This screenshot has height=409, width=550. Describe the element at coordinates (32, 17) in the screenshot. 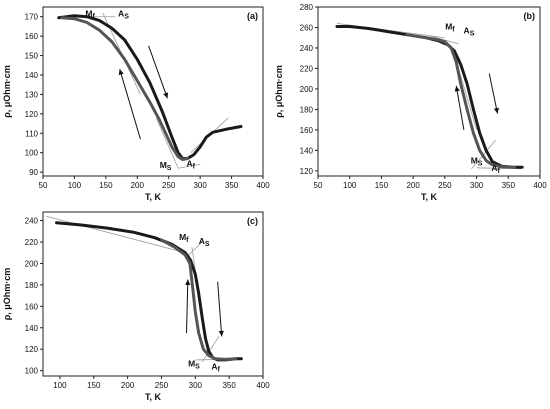

I see `y-tick-label: 170` at that location.